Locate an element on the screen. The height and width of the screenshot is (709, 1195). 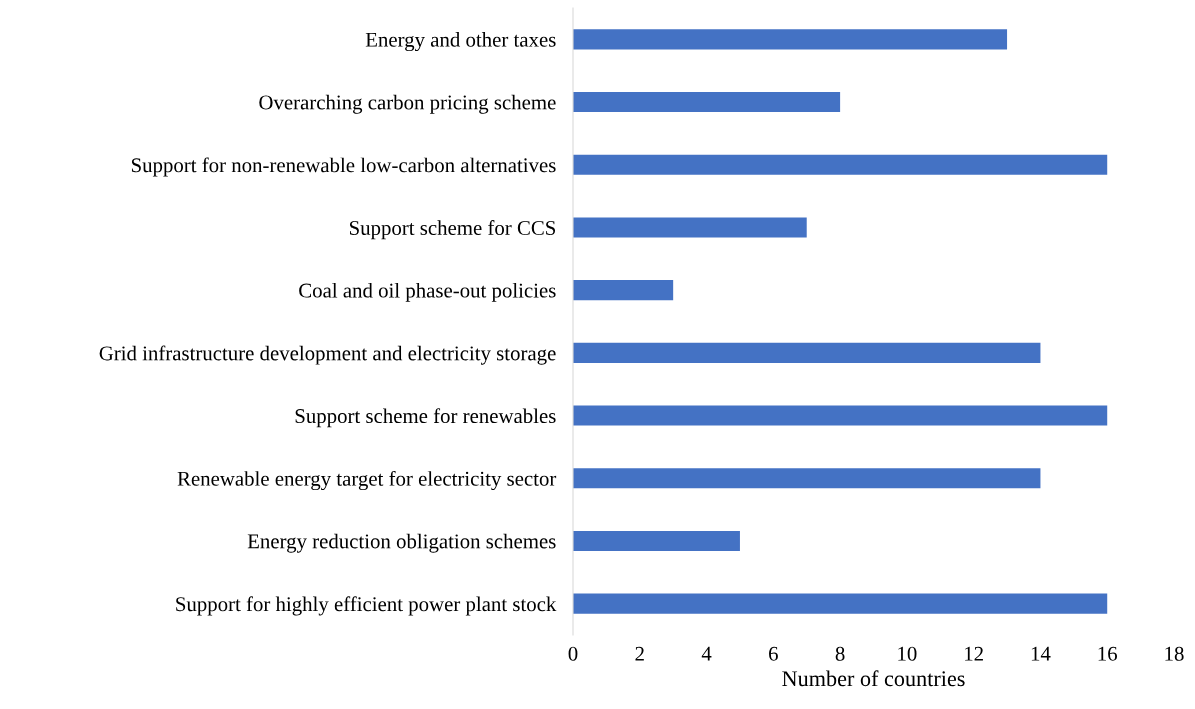
x-tick-label: 12 is located at coordinates (974, 653).